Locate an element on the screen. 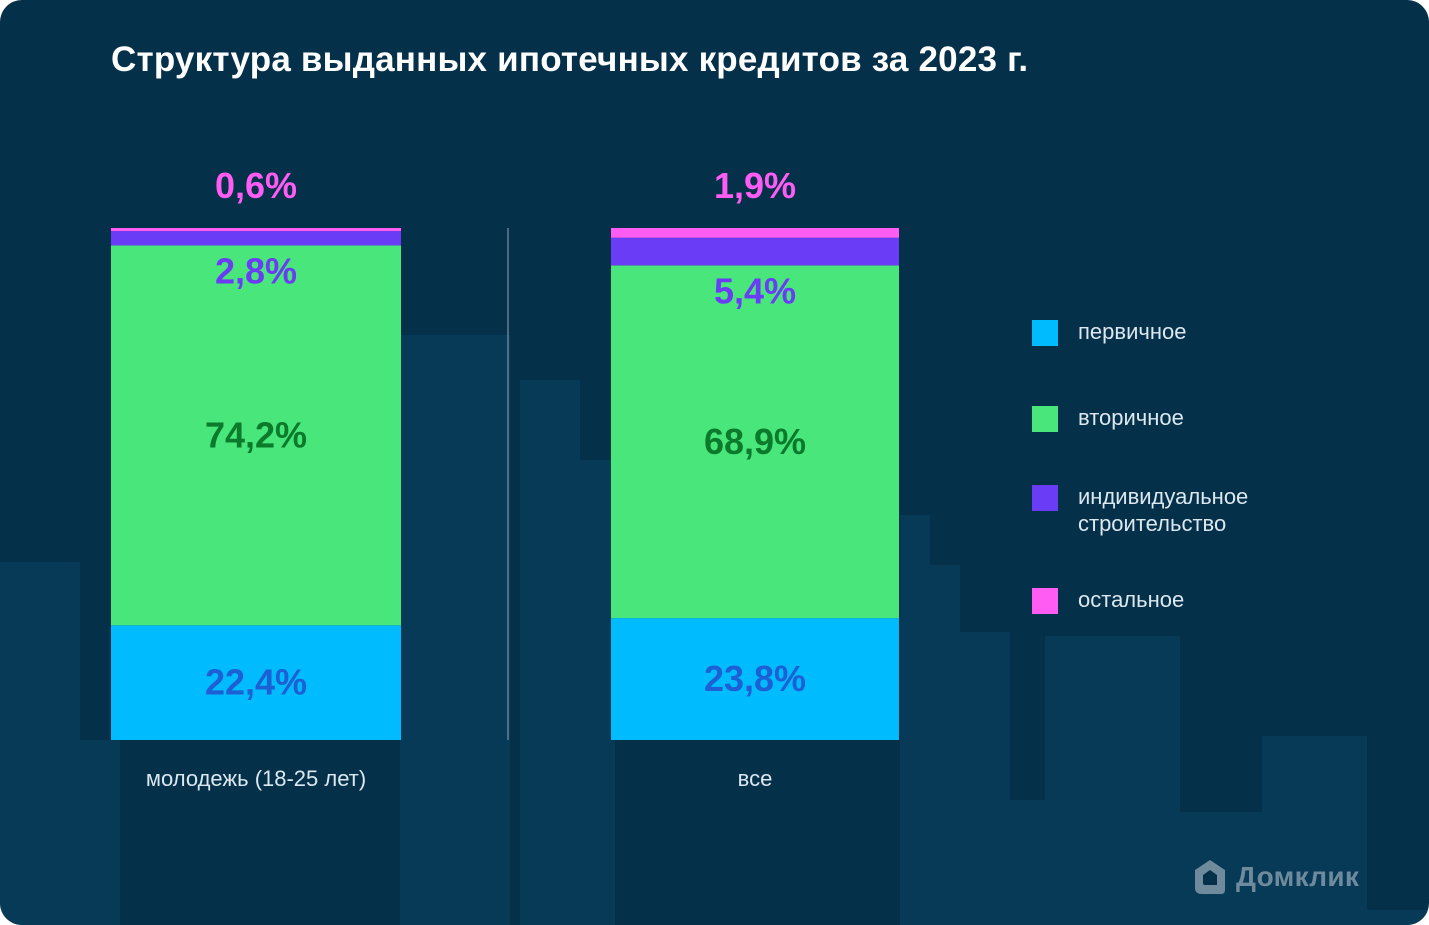 This screenshot has width=1429, height=925. data-label-primary-2: 23,8% is located at coordinates (755, 678).